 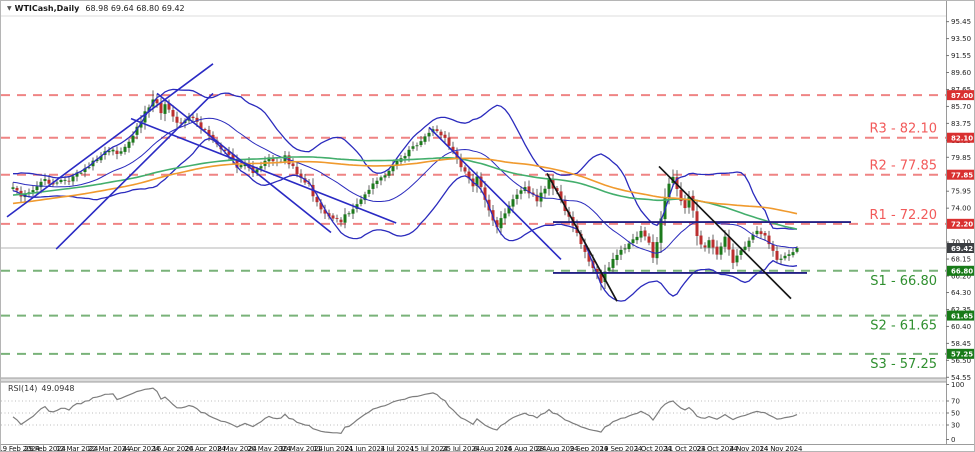 What do you see at coordinates (961, 158) in the screenshot?
I see `svg-text: 79.85` at bounding box center [961, 158].